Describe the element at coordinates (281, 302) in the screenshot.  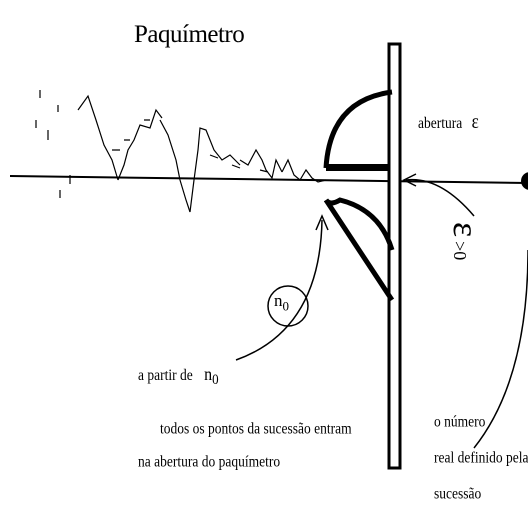
I see `n0-circle-label: n0` at that location.